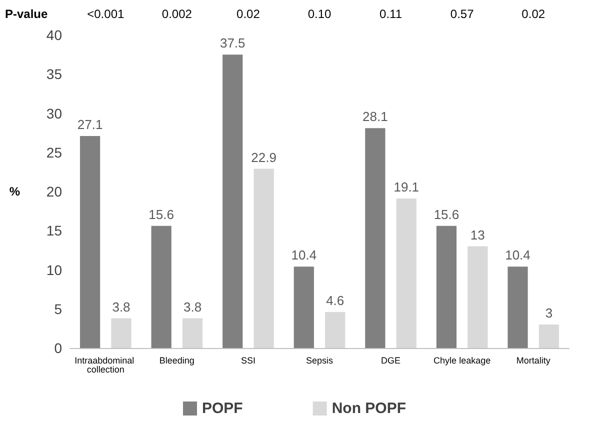 Image resolution: width=589 pixels, height=433 pixels. I want to click on x-tick-label: Mortality, so click(533, 361).